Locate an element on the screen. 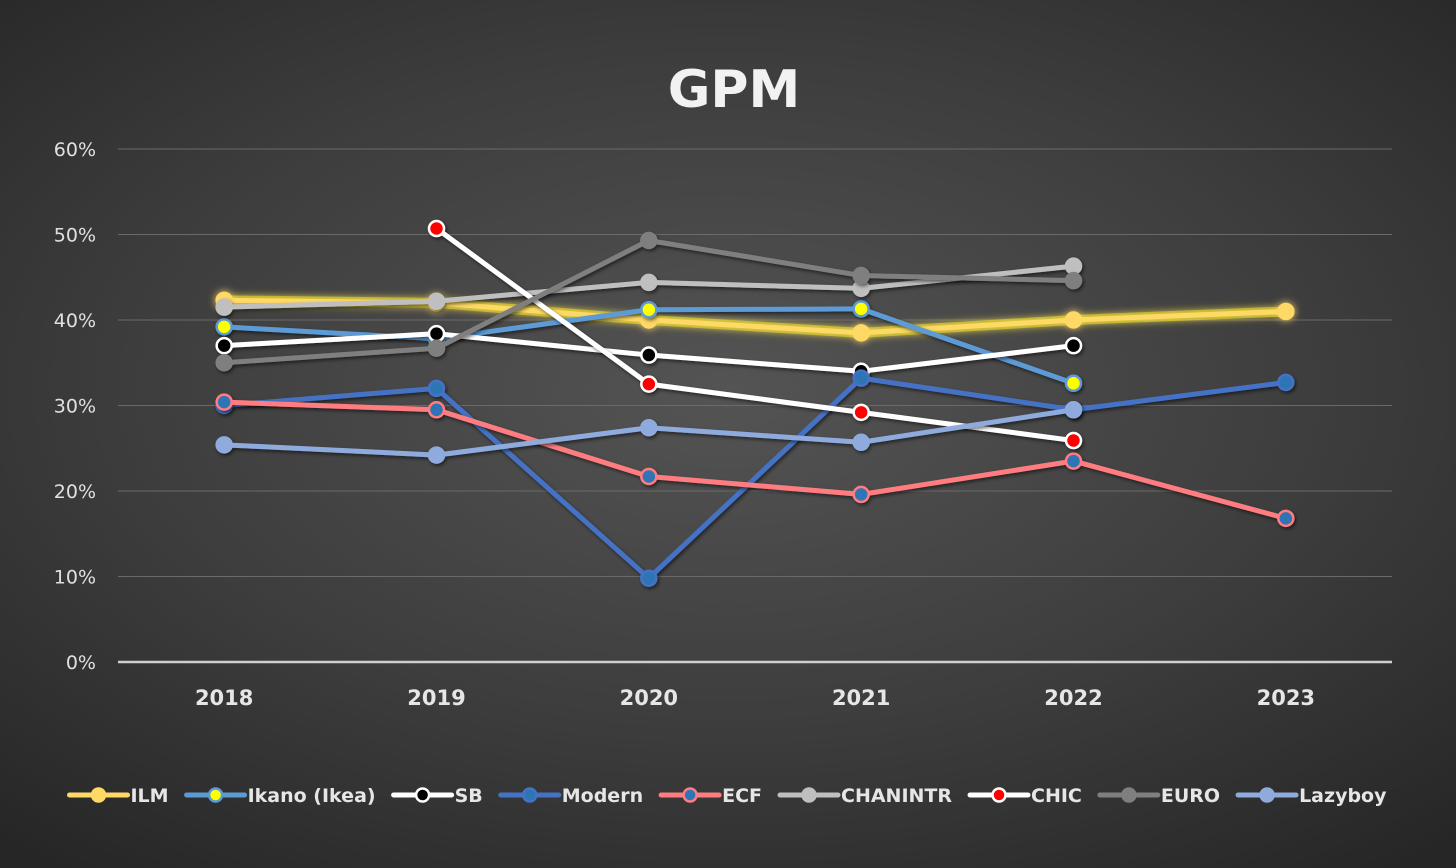 The image size is (1456, 868). series-euro is located at coordinates (649, 301).